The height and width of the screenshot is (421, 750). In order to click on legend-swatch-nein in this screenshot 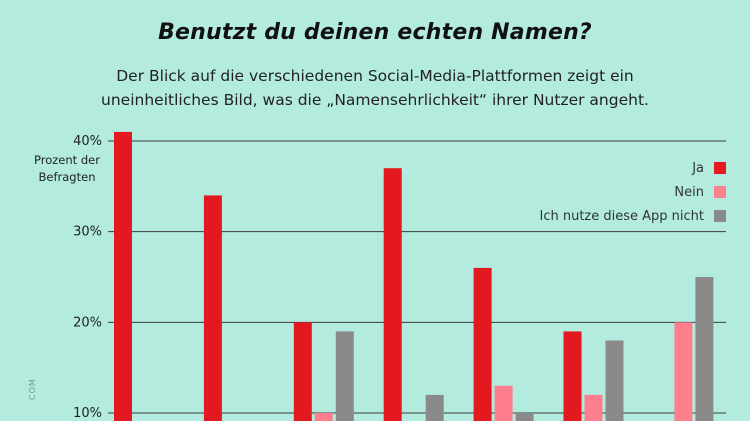, I will do `click(720, 192)`.